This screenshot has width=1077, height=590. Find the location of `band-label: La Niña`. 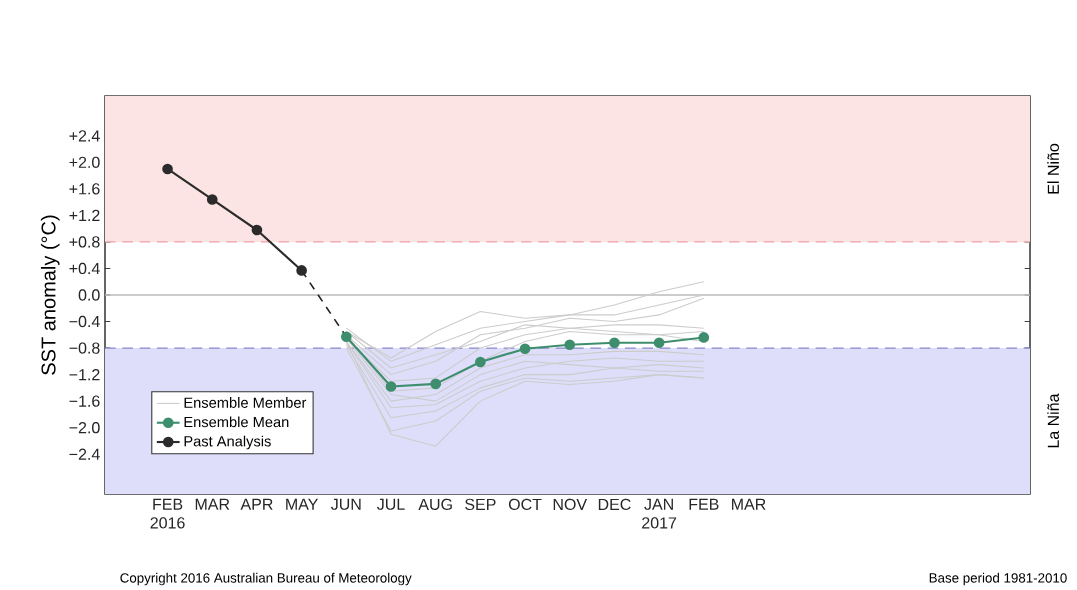

band-label: La Niña is located at coordinates (1053, 420).